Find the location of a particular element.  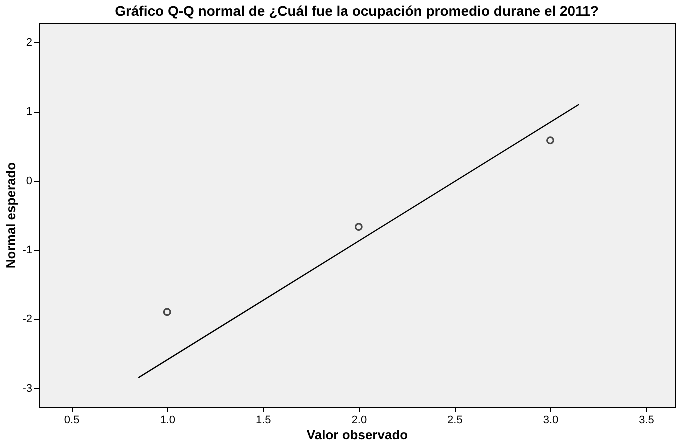

x-tick-label: 1.0 is located at coordinates (168, 420).